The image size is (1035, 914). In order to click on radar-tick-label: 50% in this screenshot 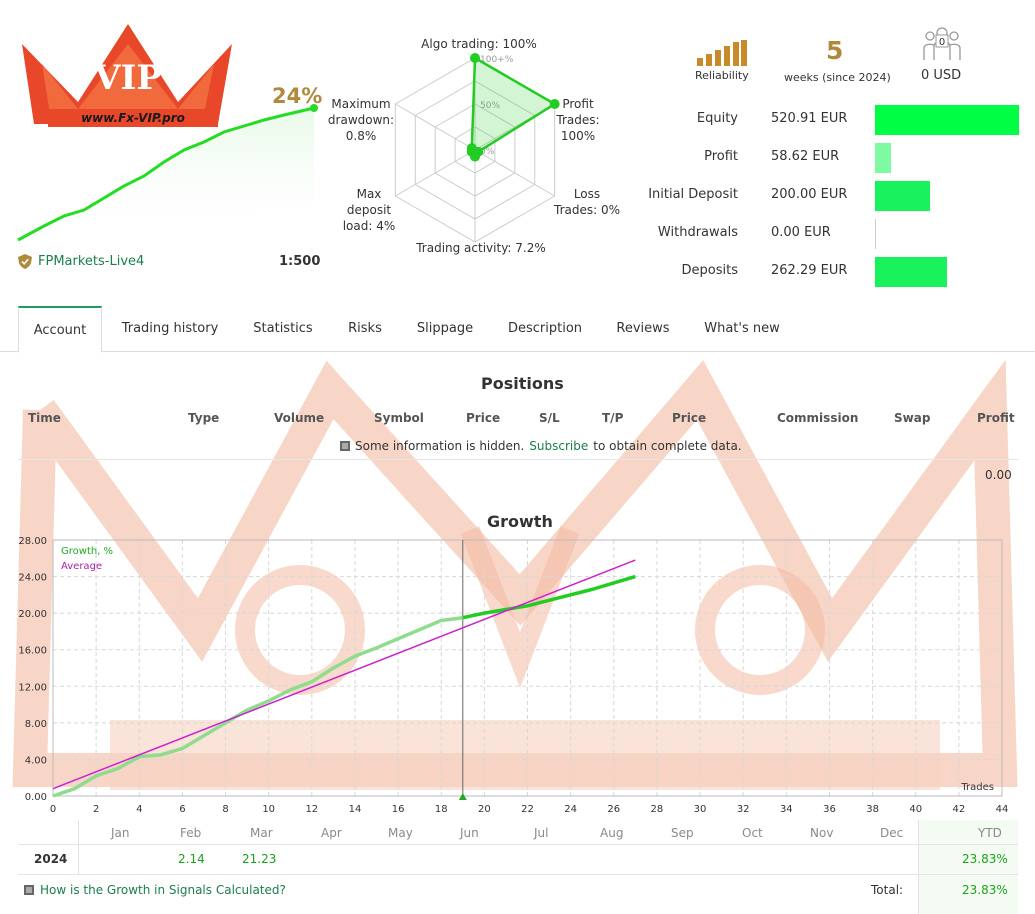, I will do `click(490, 106)`.